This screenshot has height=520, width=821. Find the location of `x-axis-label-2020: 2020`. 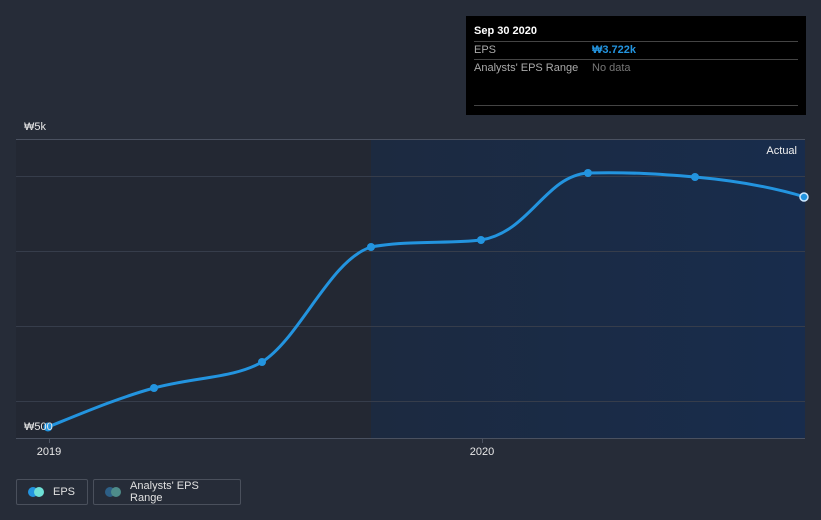

x-axis-label-2020: 2020 is located at coordinates (482, 452).